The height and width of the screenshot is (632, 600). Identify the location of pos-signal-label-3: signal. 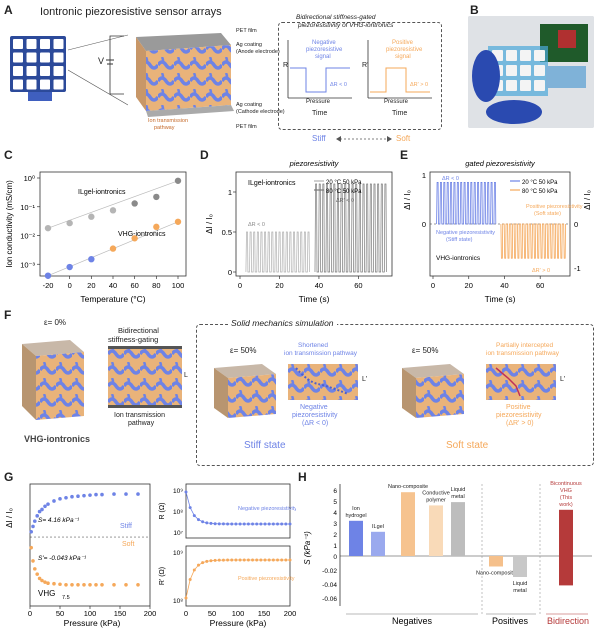
(403, 57).